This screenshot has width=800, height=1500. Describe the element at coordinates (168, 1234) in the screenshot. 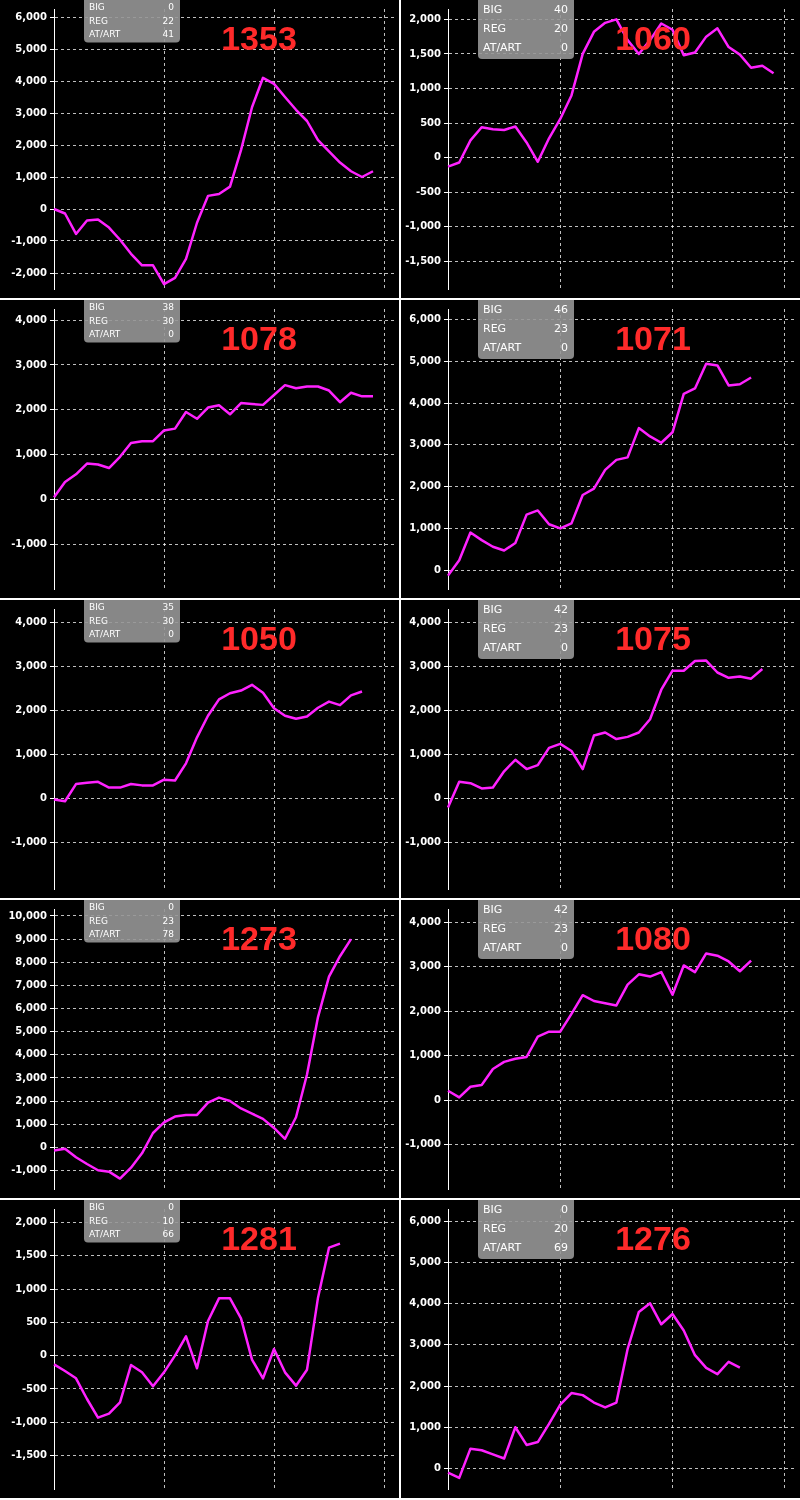

I see `annotation: 66` at that location.